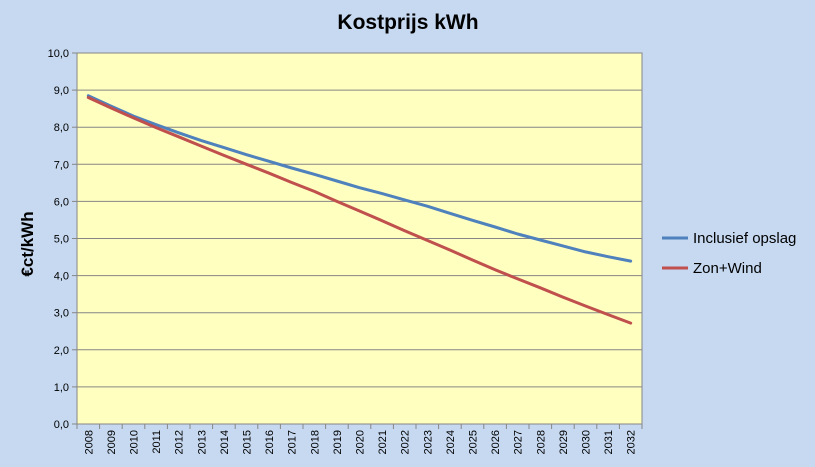 The image size is (815, 467). What do you see at coordinates (407, 22) in the screenshot?
I see `chart-title: Kostprijs kWh` at bounding box center [407, 22].